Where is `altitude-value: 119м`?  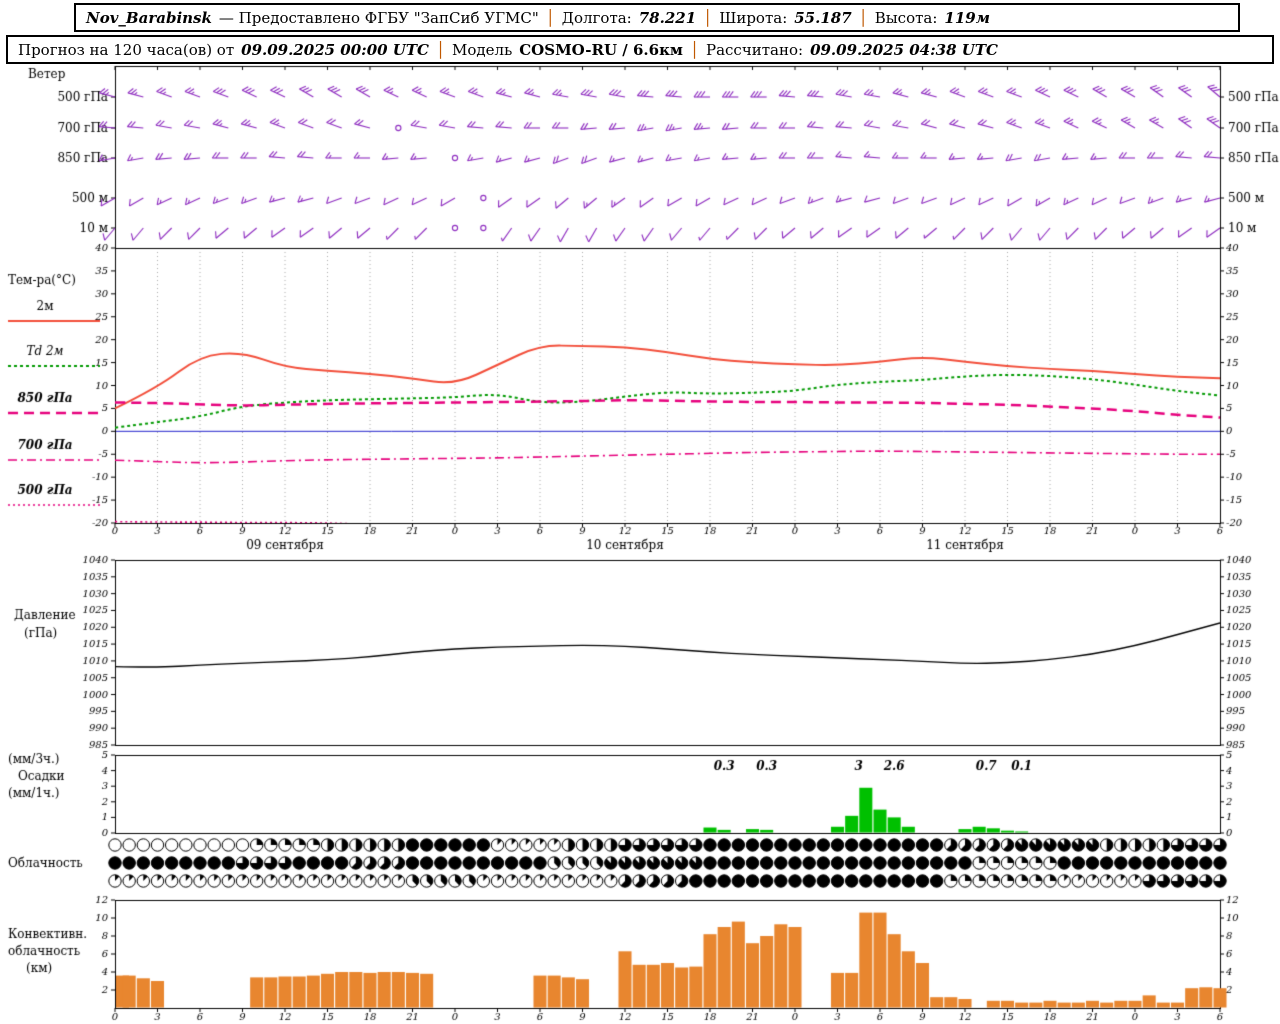
altitude-value: 119м is located at coordinates (967, 17).